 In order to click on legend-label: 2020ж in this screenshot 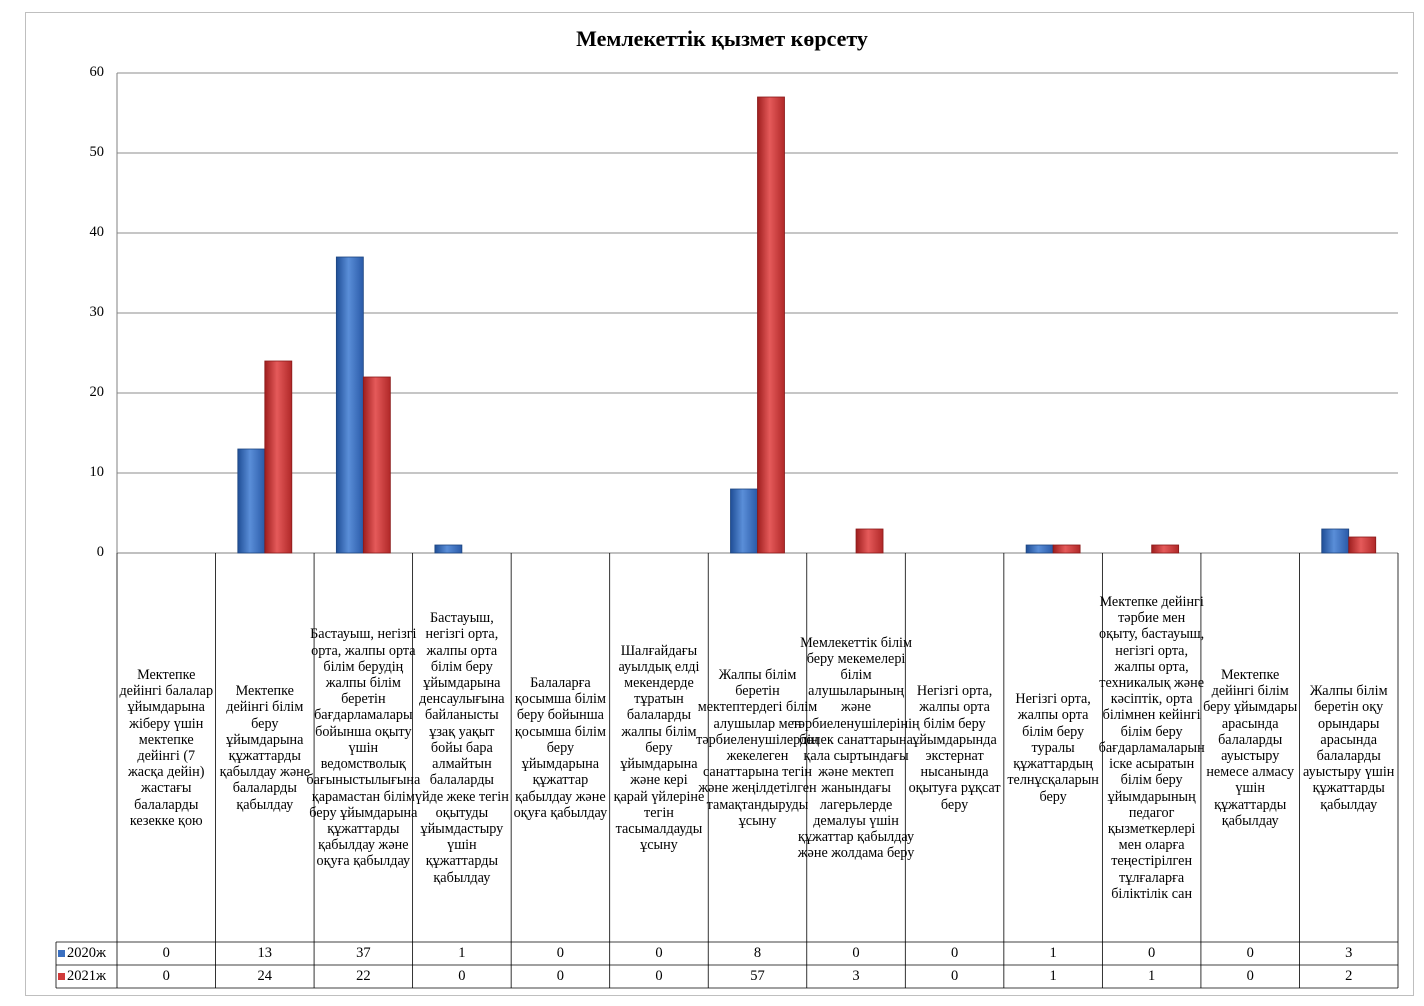, I will do `click(87, 953)`.